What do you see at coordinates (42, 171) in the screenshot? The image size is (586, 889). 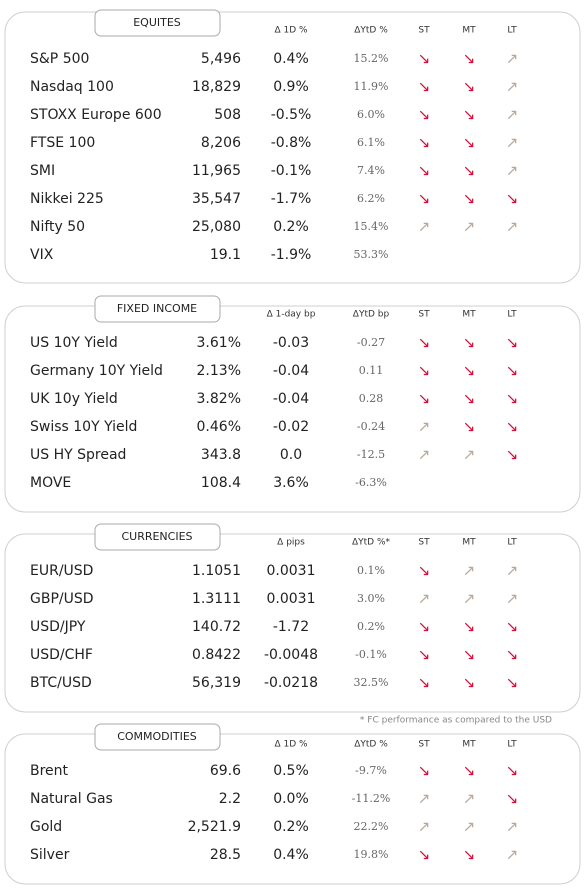 I see `instrument-name: SMI` at bounding box center [42, 171].